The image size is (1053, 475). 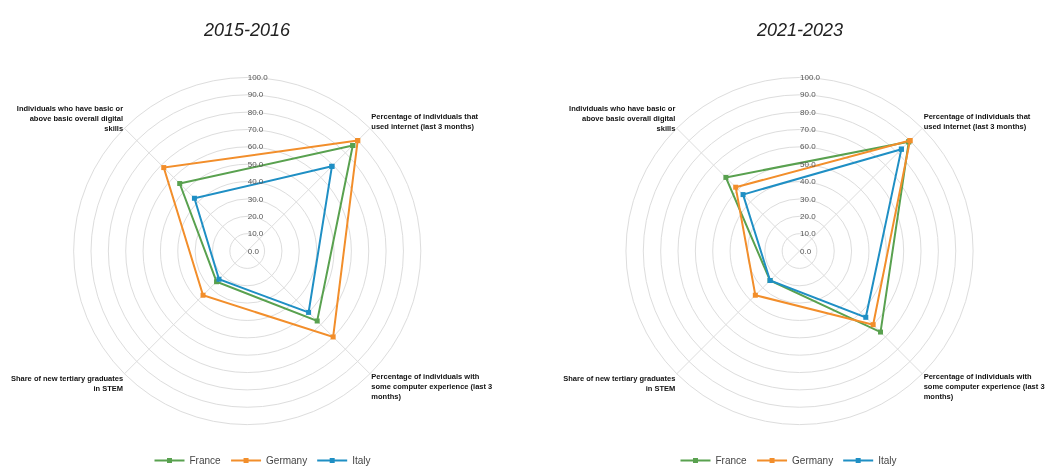 What do you see at coordinates (800, 30) in the screenshot?
I see `chart-title: 2021-2023` at bounding box center [800, 30].